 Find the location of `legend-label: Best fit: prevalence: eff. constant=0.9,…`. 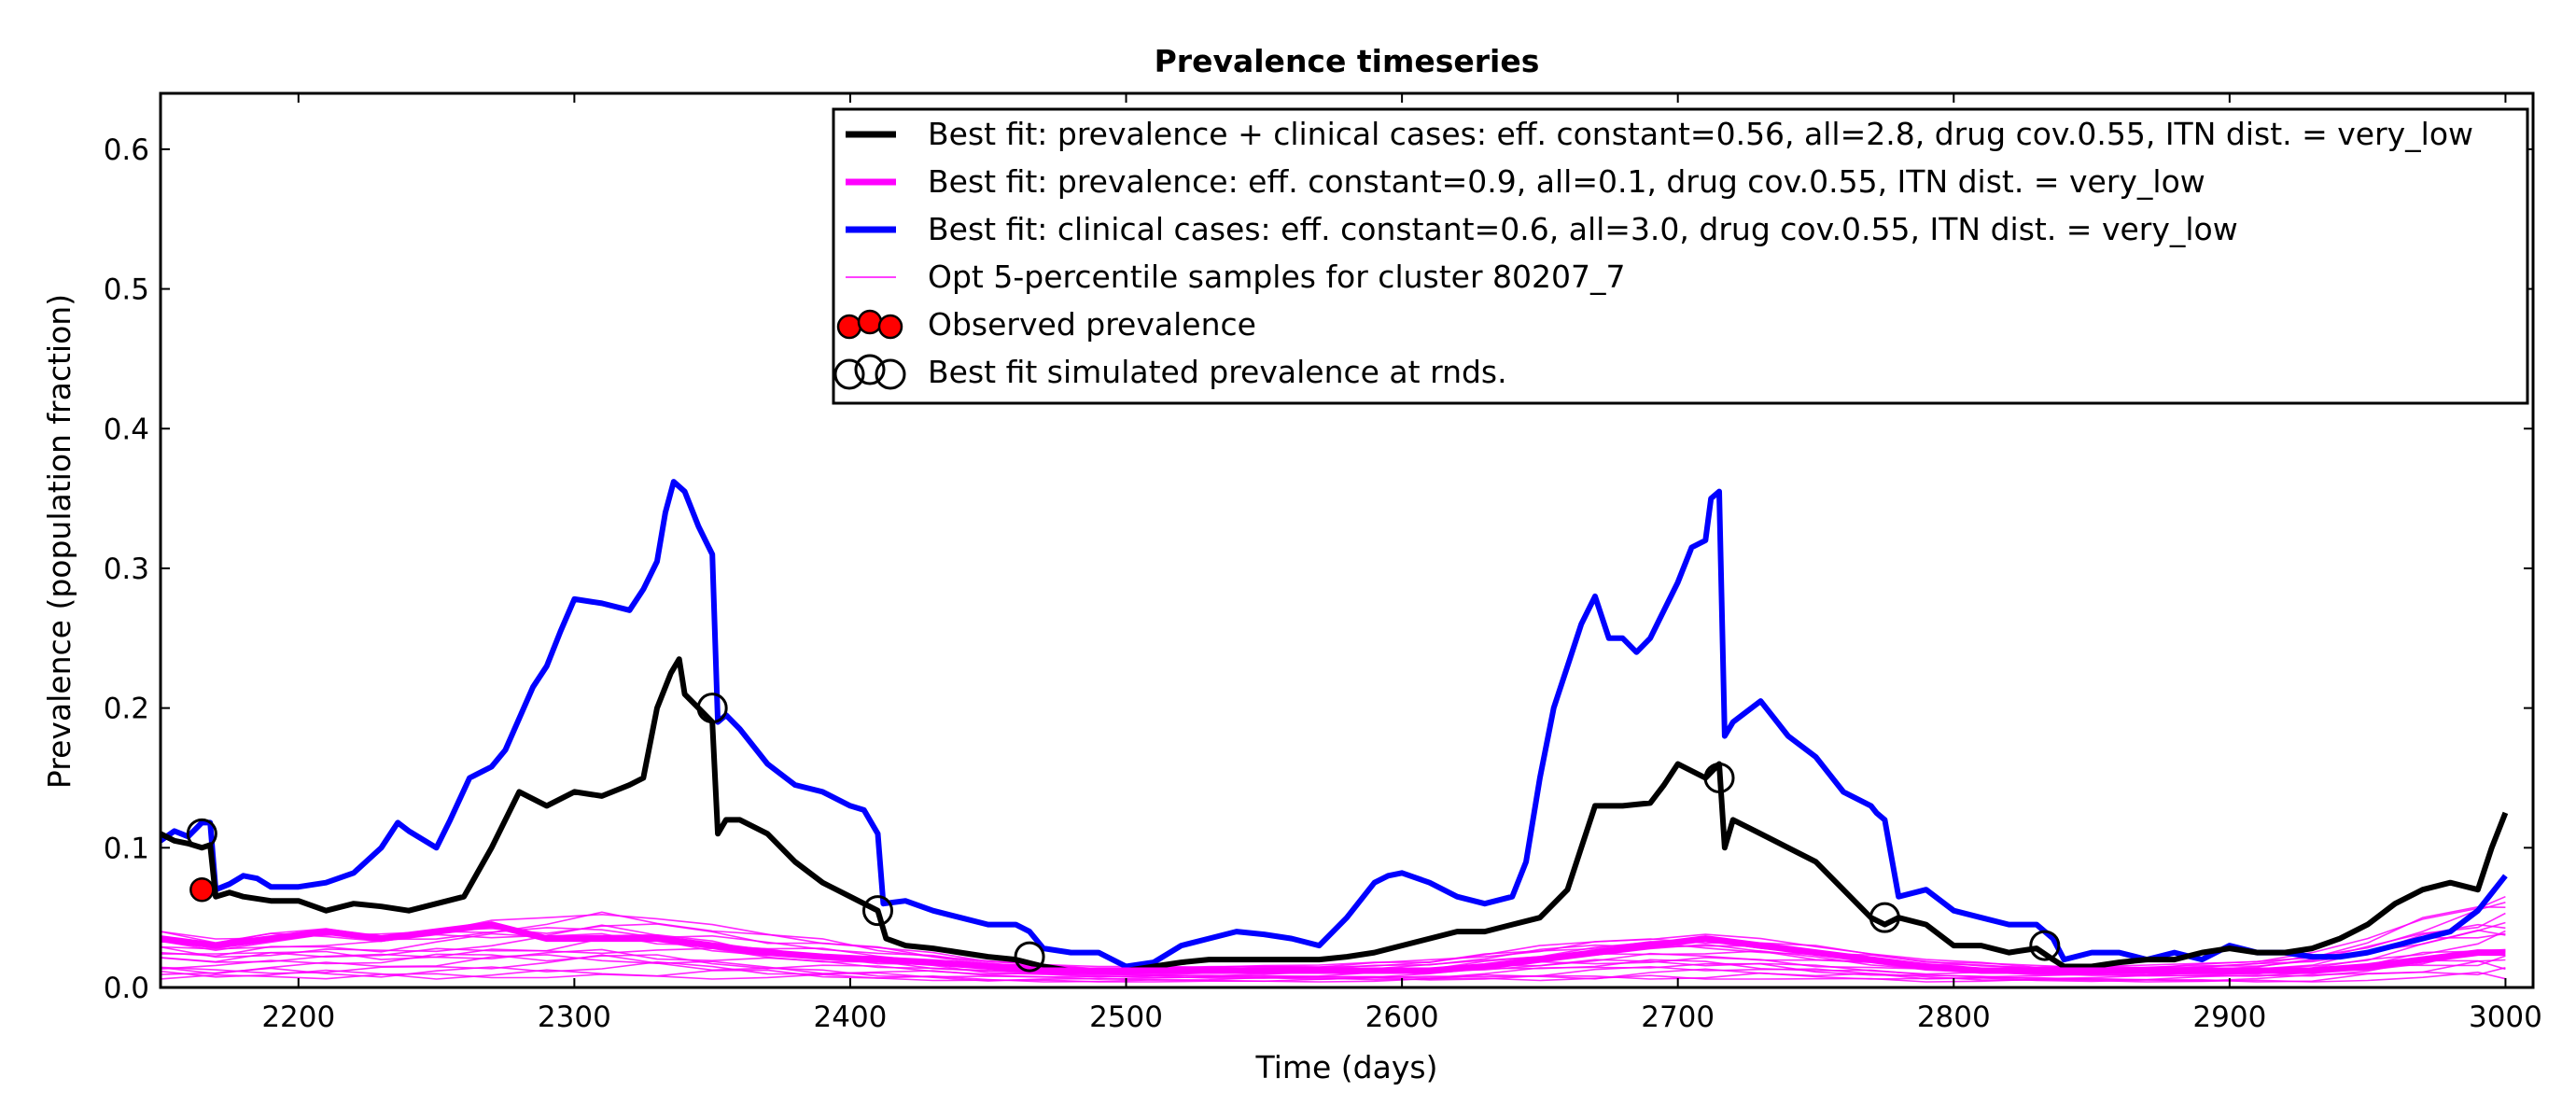

legend-label: Best fit: prevalence: eff. constant=0.9,… is located at coordinates (1566, 181).